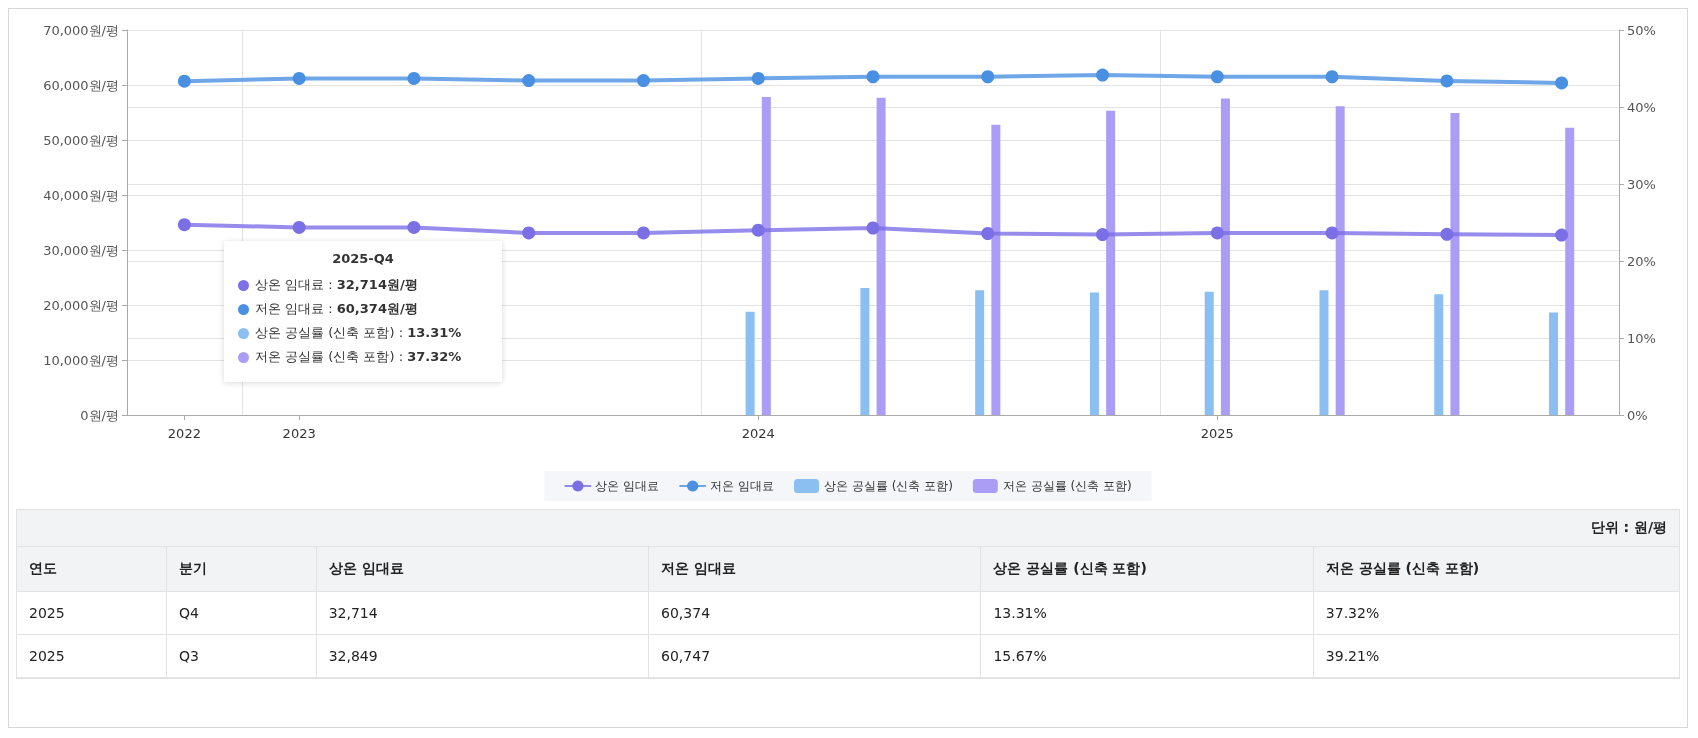 The height and width of the screenshot is (738, 1698). I want to click on y2-tick-label: 10%, so click(1641, 338).